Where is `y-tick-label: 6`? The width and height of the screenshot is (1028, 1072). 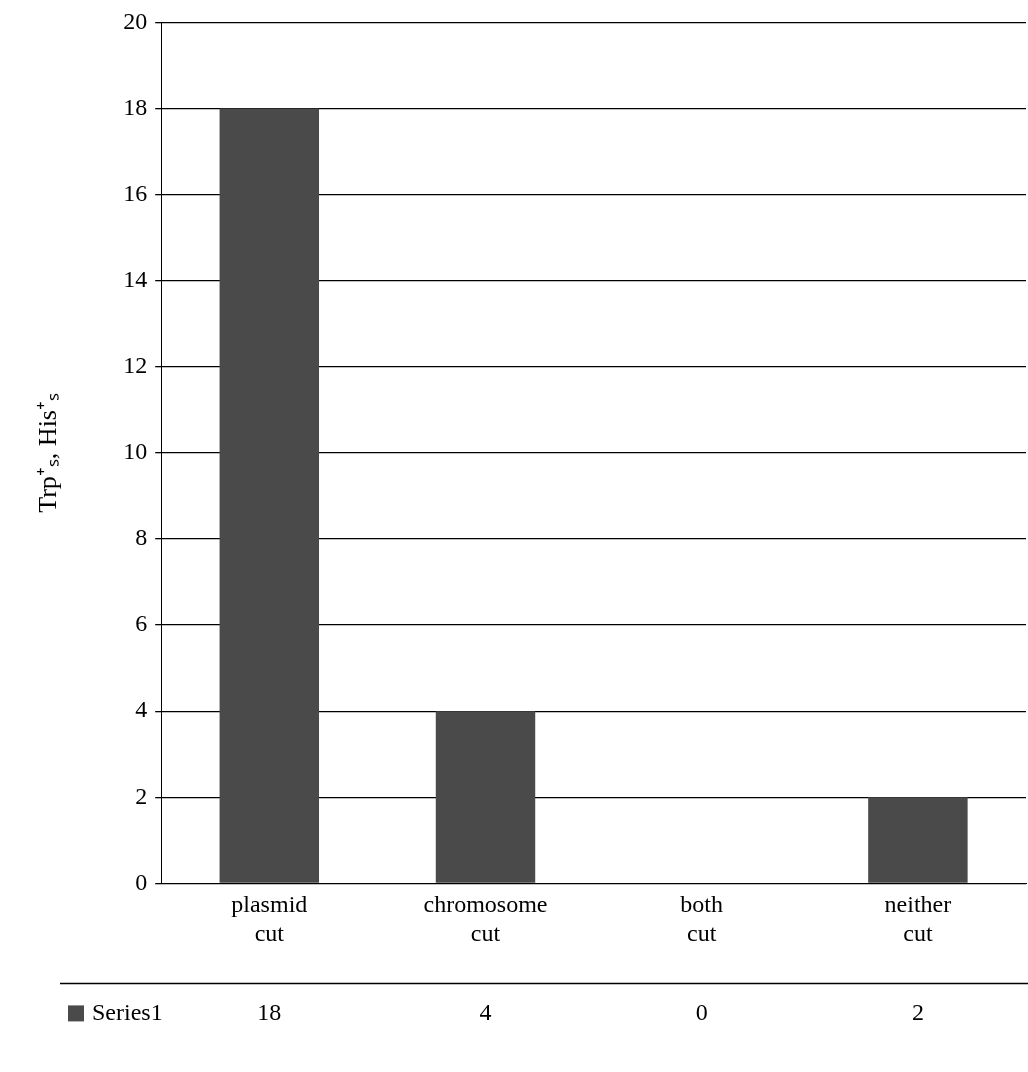 y-tick-label: 6 is located at coordinates (141, 623).